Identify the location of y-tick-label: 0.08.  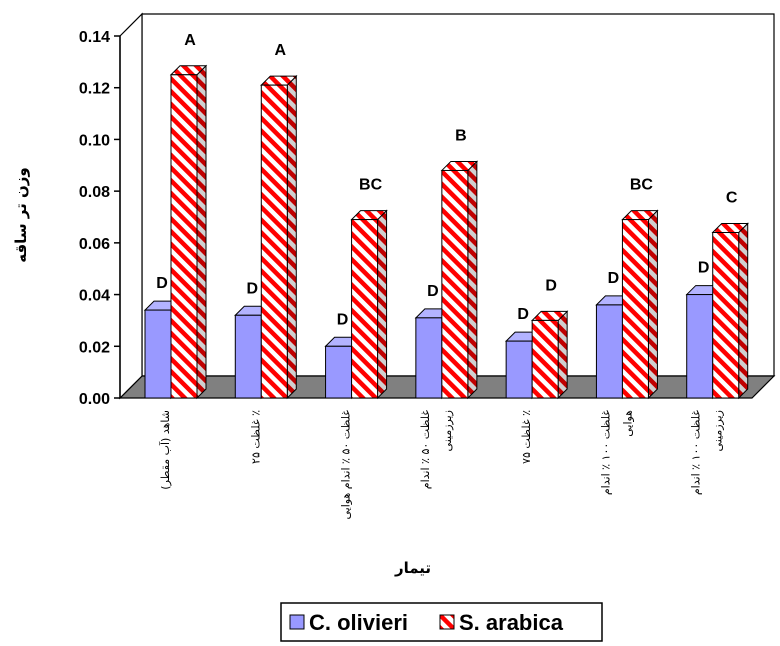
(94, 192).